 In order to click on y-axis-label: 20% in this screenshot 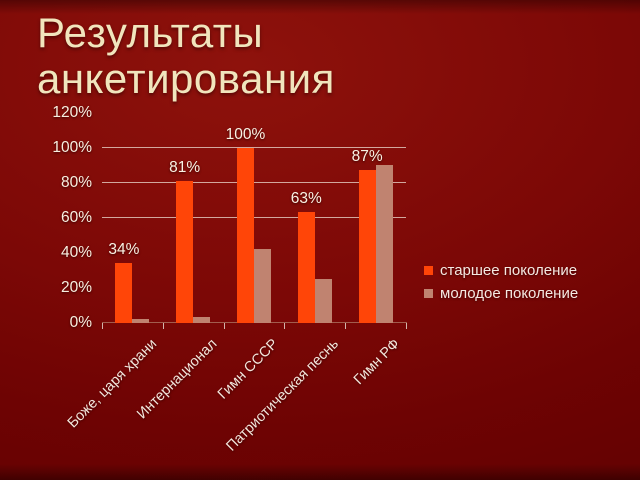, I will do `click(76, 287)`.